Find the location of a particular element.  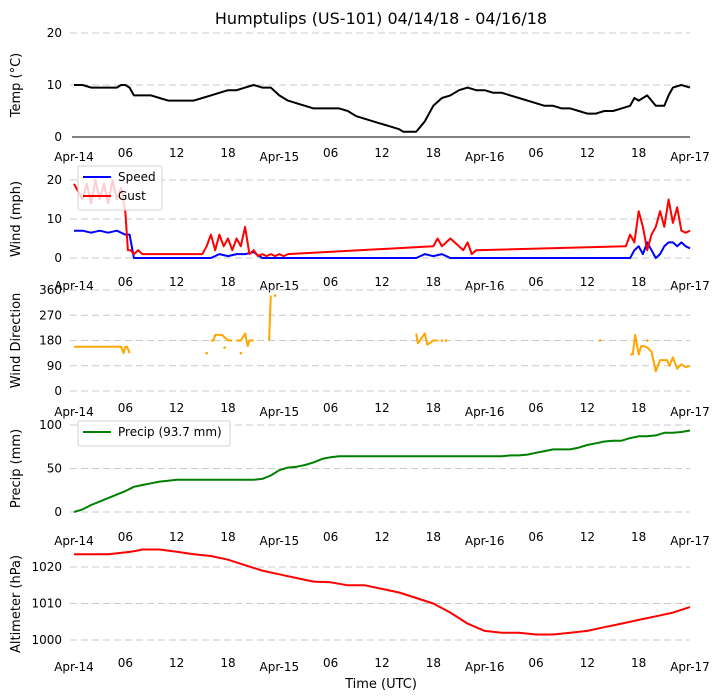

legend-wind: Speed Gust is located at coordinates (120, 188).